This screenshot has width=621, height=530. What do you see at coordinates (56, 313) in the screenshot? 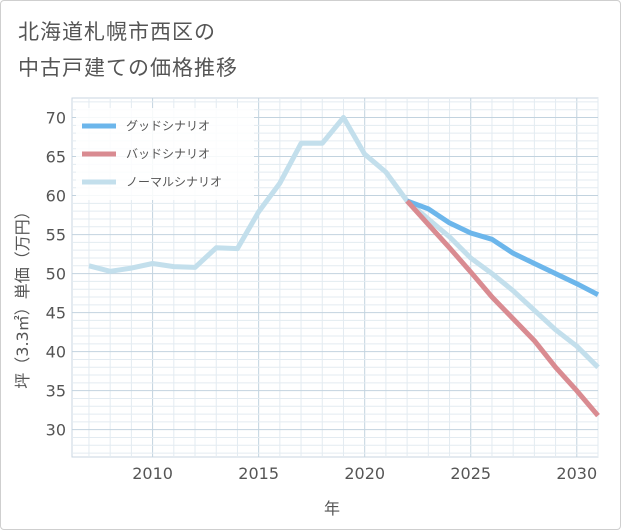
I see `y-tick-label: 45` at bounding box center [56, 313].